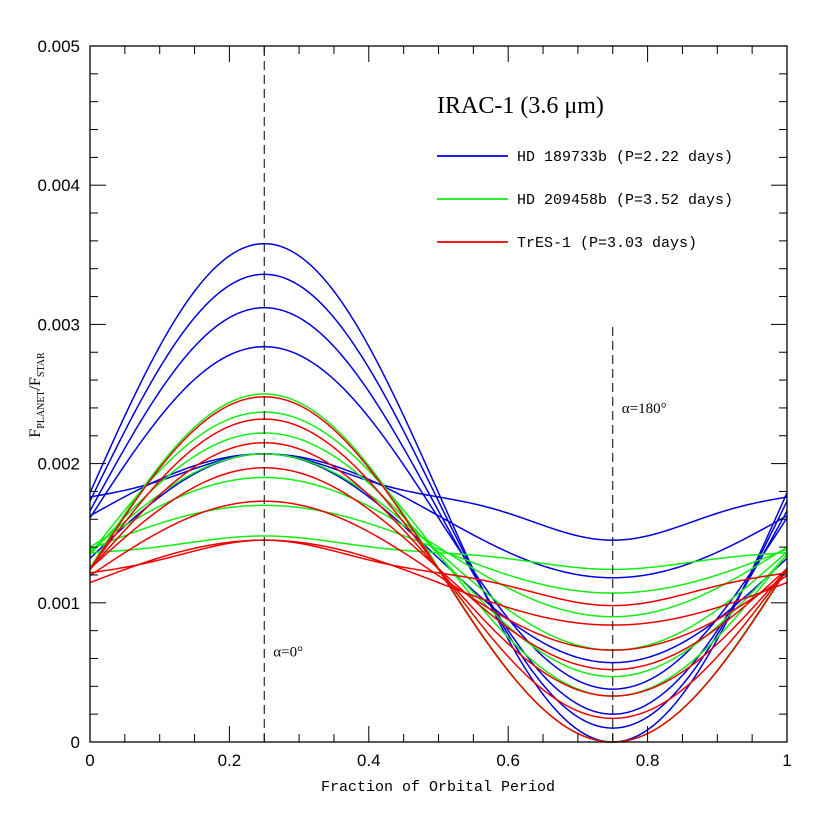  What do you see at coordinates (644, 409) in the screenshot?
I see `annotation-1: α=180°` at bounding box center [644, 409].